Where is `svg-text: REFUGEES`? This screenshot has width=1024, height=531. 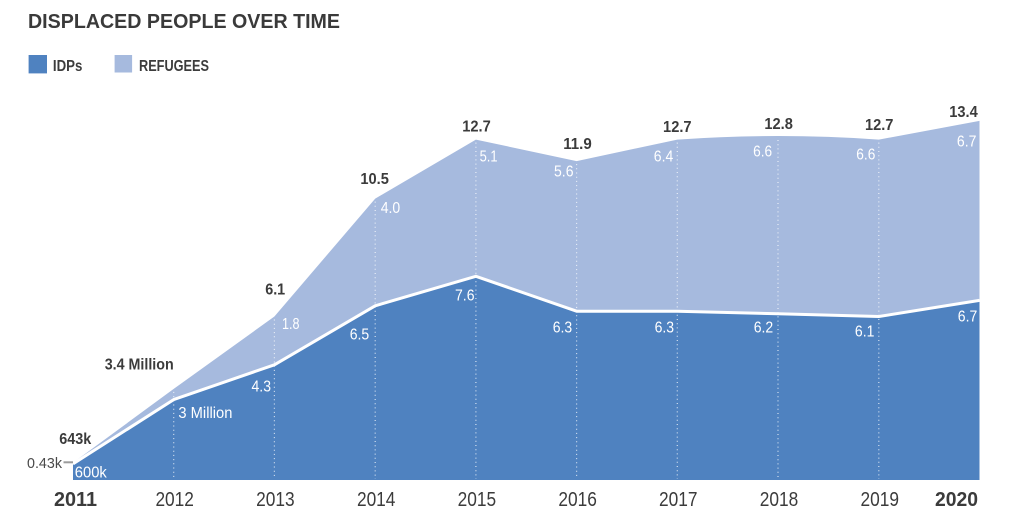 svg-text: REFUGEES is located at coordinates (174, 66).